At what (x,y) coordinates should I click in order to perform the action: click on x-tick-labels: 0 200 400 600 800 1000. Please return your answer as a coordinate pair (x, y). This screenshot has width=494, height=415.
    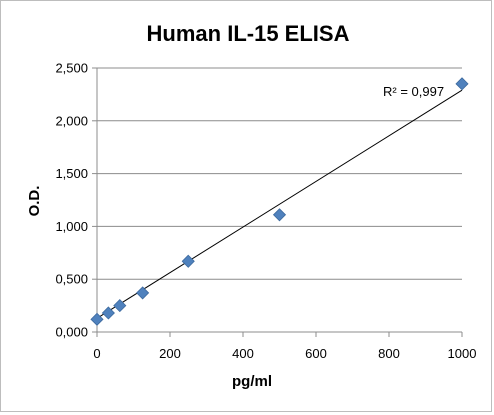
    Looking at the image, I should click on (284, 353).